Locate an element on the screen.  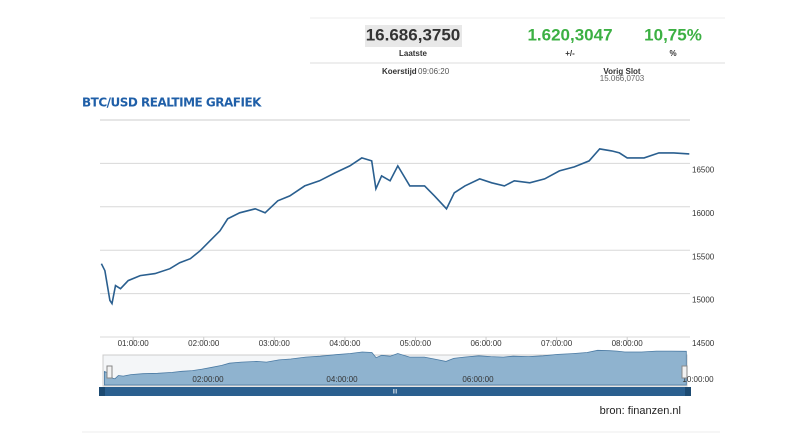
x-tick-label: 01:00:00 is located at coordinates (134, 343).